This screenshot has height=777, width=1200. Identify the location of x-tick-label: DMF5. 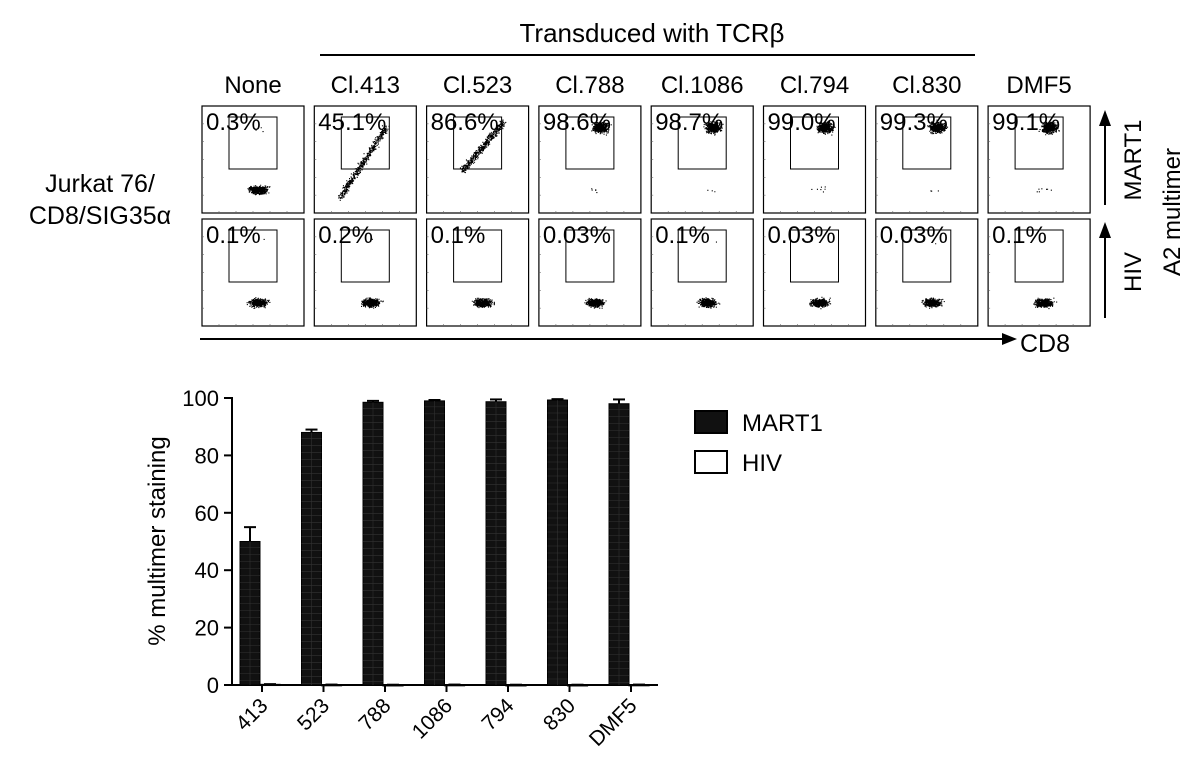
(613, 722).